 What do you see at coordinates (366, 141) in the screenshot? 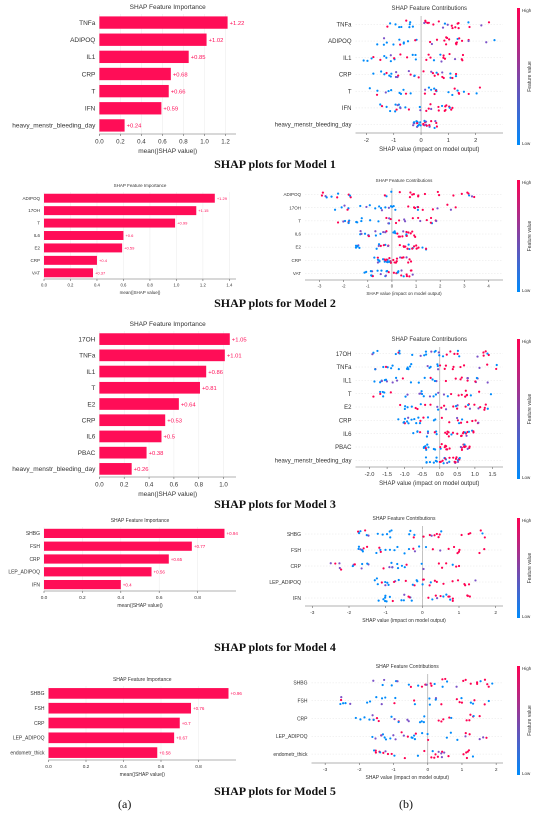
I see `x-tick-label: -2` at bounding box center [366, 141].